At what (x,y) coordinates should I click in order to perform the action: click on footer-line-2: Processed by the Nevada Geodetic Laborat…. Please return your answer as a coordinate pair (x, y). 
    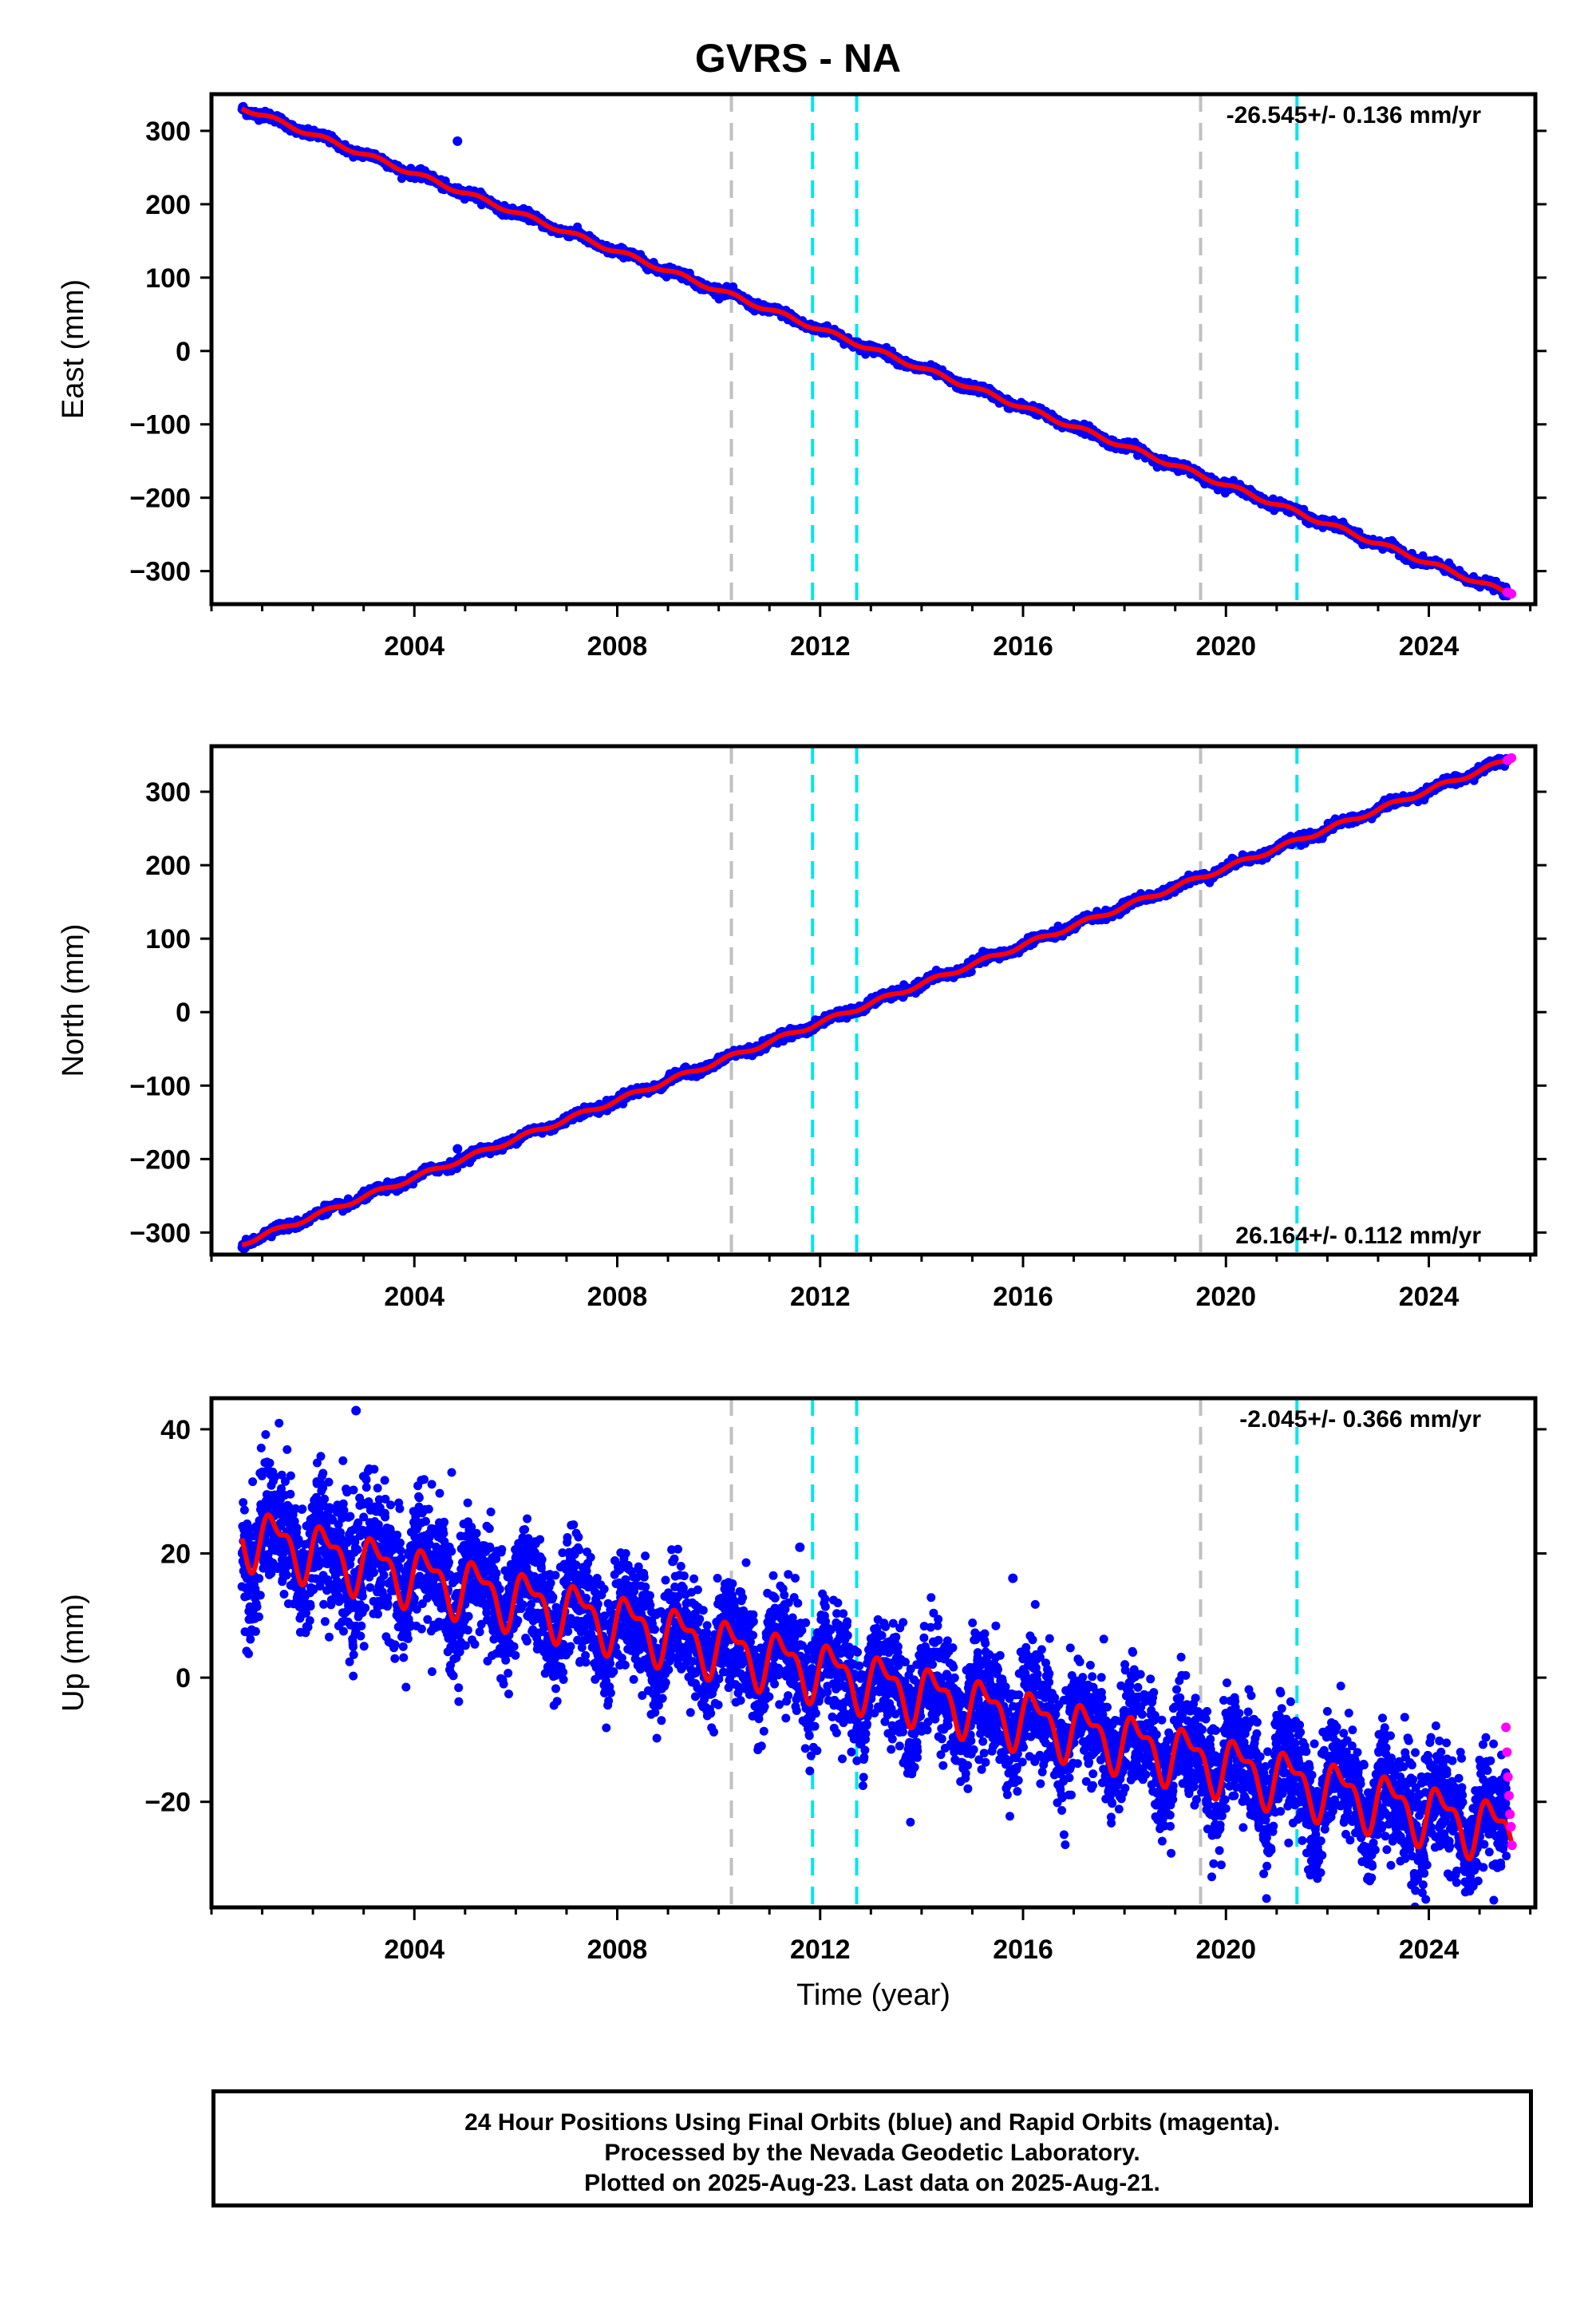
    Looking at the image, I should click on (872, 2153).